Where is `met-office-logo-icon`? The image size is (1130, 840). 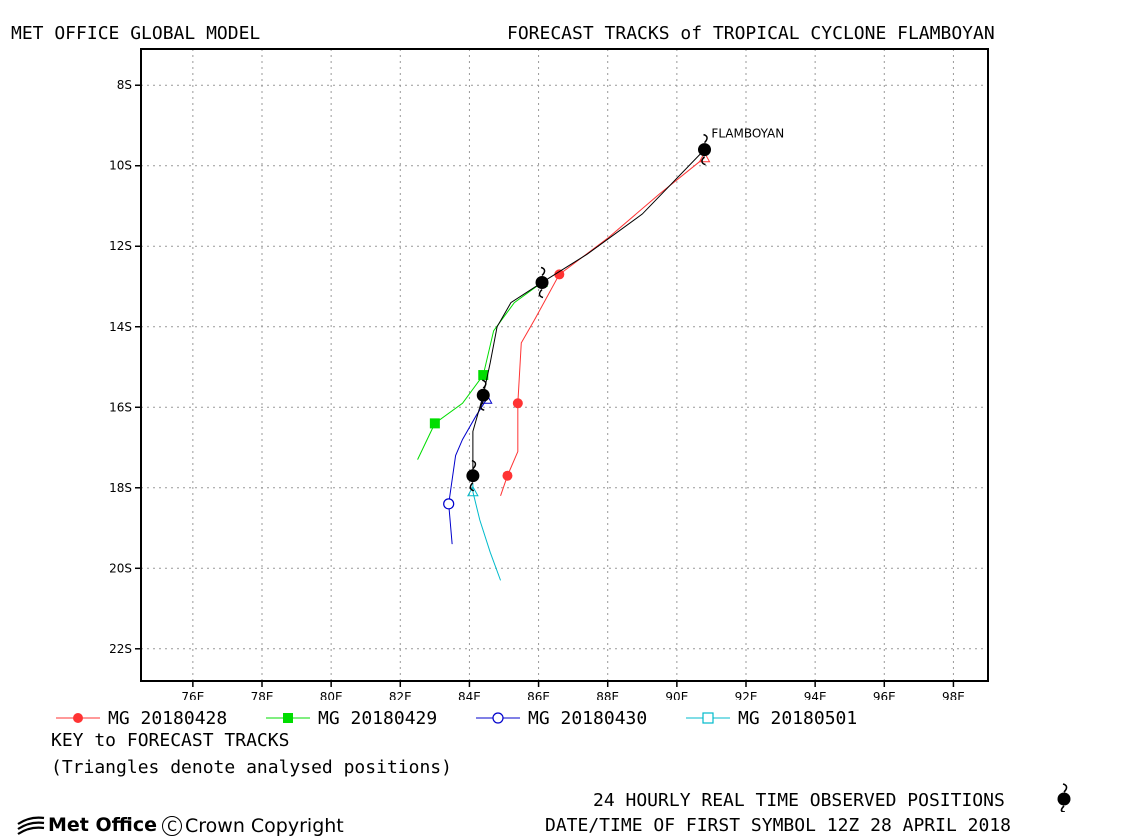 met-office-logo-icon is located at coordinates (31, 825).